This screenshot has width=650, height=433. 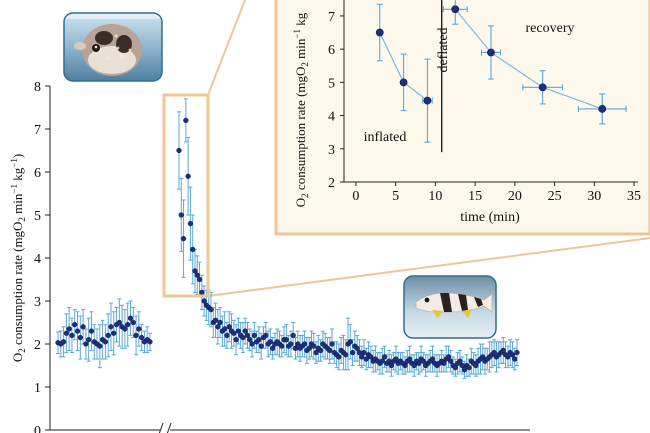 What do you see at coordinates (528, 59) in the screenshot?
I see `inset-connector-line` at bounding box center [528, 59].